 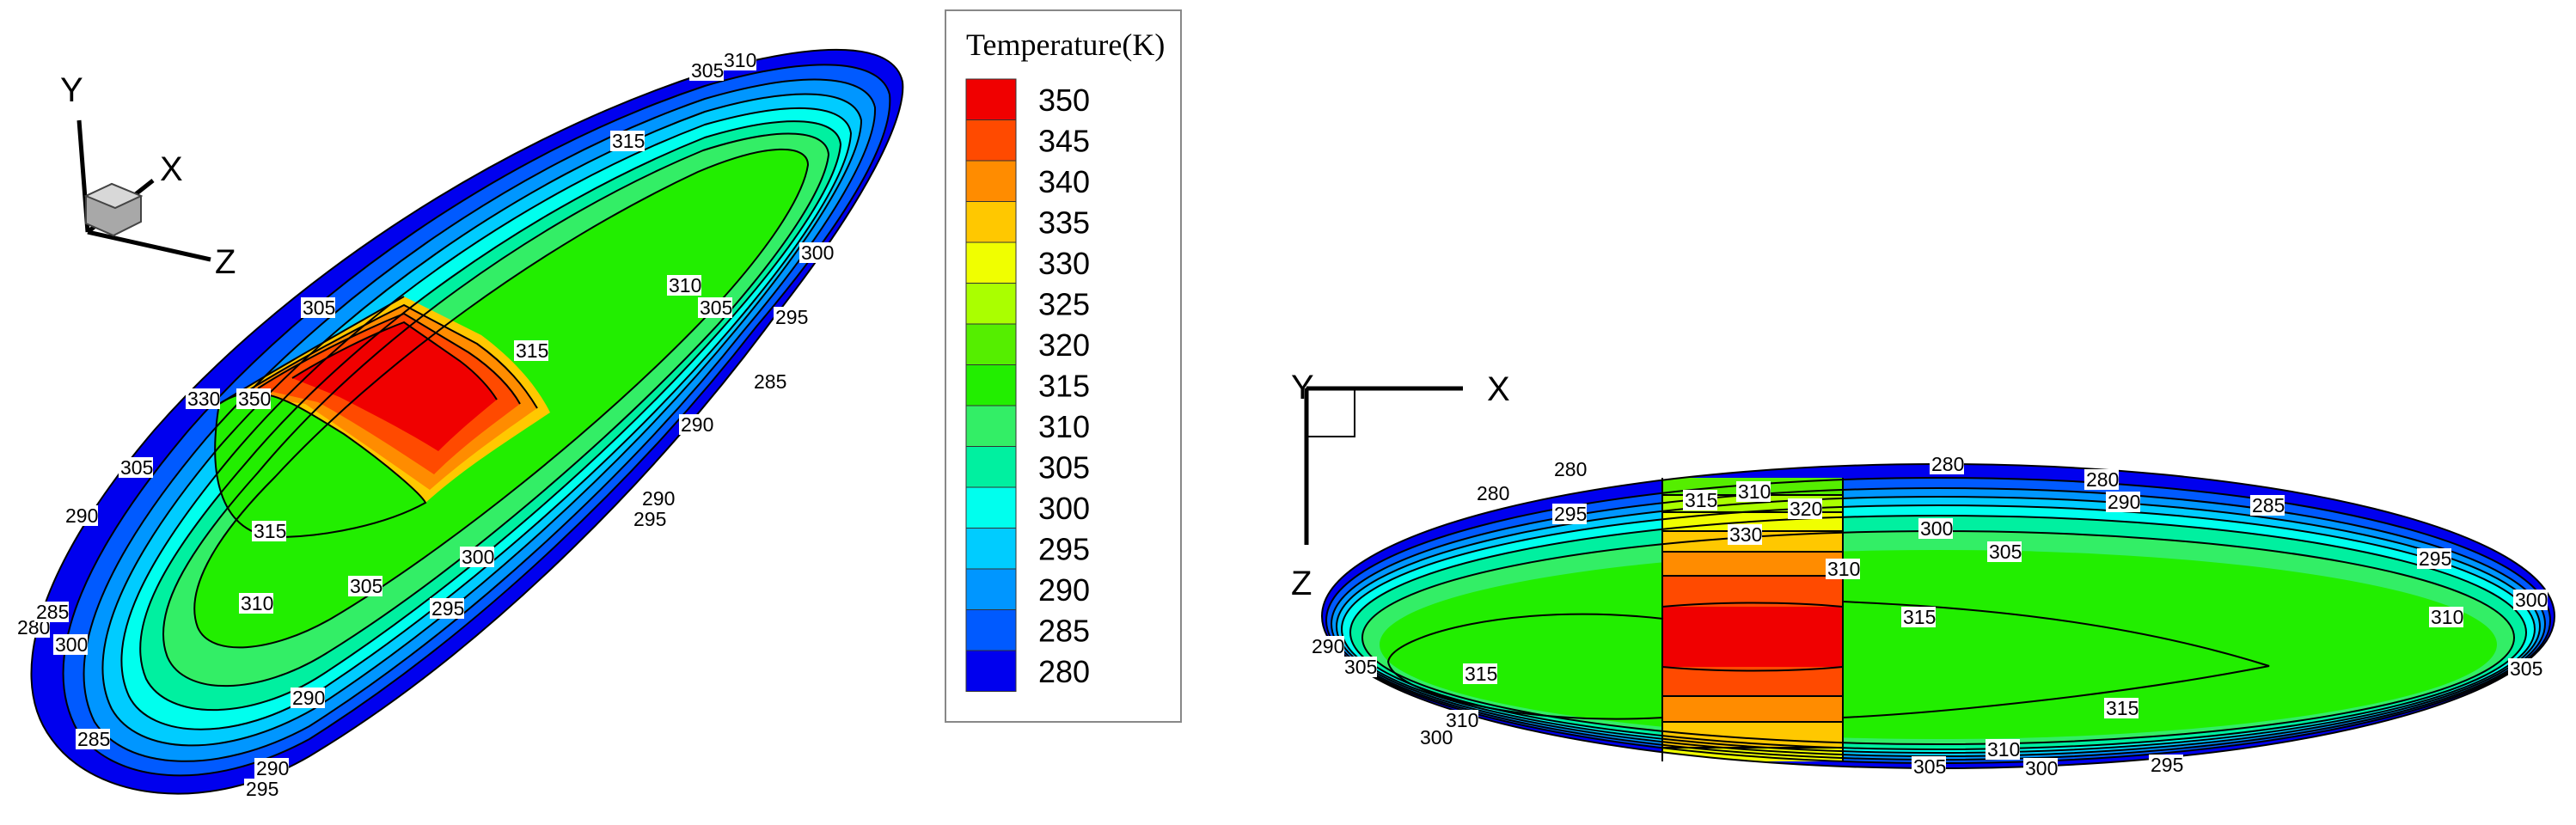 I want to click on legend-value: 290, so click(x=1064, y=590).